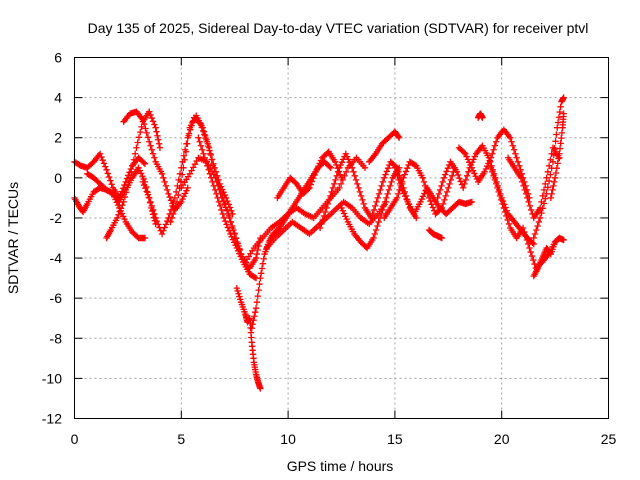 The width and height of the screenshot is (640, 480). What do you see at coordinates (502, 439) in the screenshot?
I see `x-tick-label: 20` at bounding box center [502, 439].